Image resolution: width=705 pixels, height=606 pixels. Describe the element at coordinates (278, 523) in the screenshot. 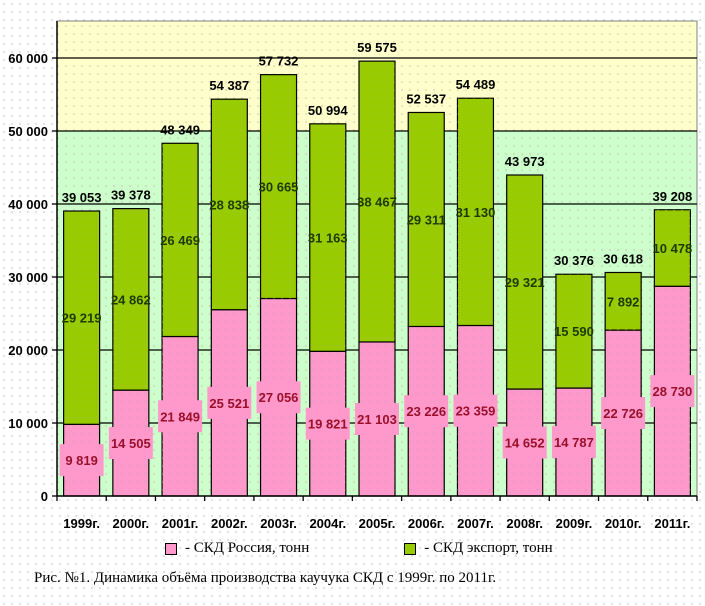

I see `x-tick-label: 2003г.` at that location.